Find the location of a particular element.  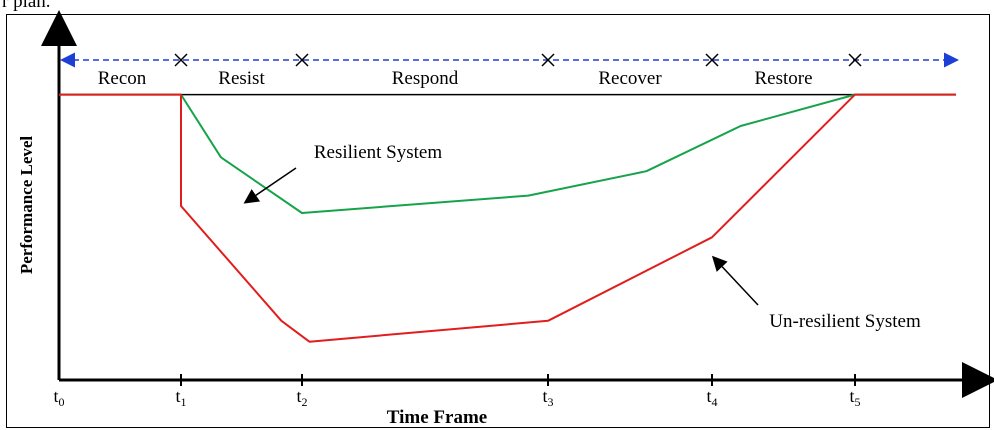

x-tick-label: t3 is located at coordinates (547, 397).